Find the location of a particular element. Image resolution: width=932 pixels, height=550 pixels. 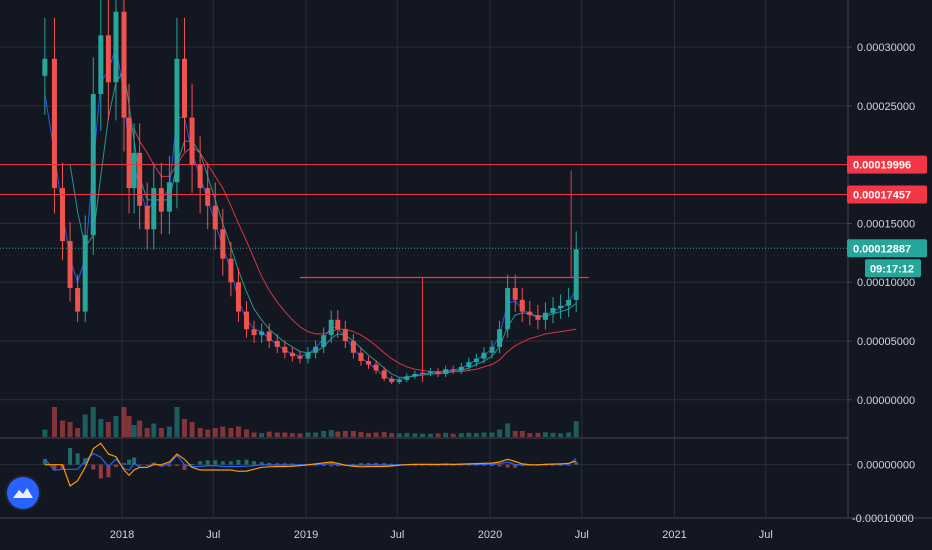

time-tick-label: Jul is located at coordinates (397, 535).